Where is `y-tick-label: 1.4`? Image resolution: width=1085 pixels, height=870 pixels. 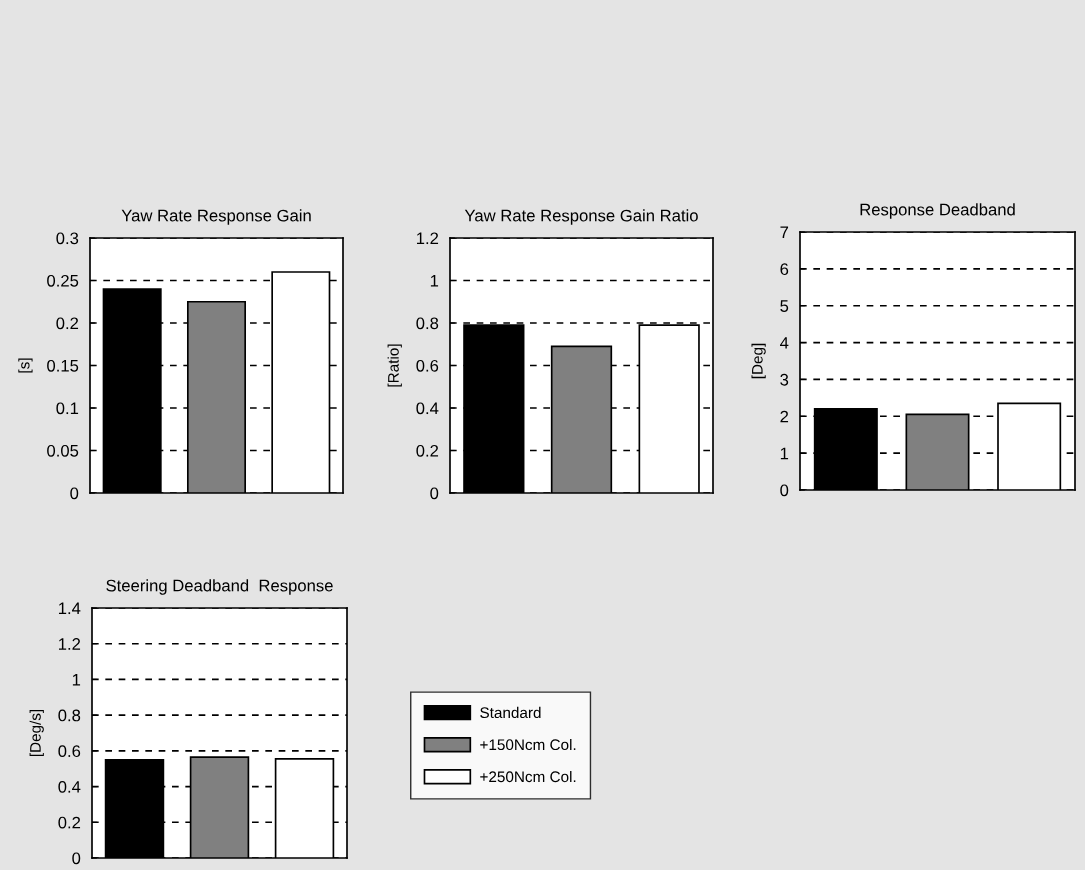
y-tick-label: 1.4 is located at coordinates (69, 608).